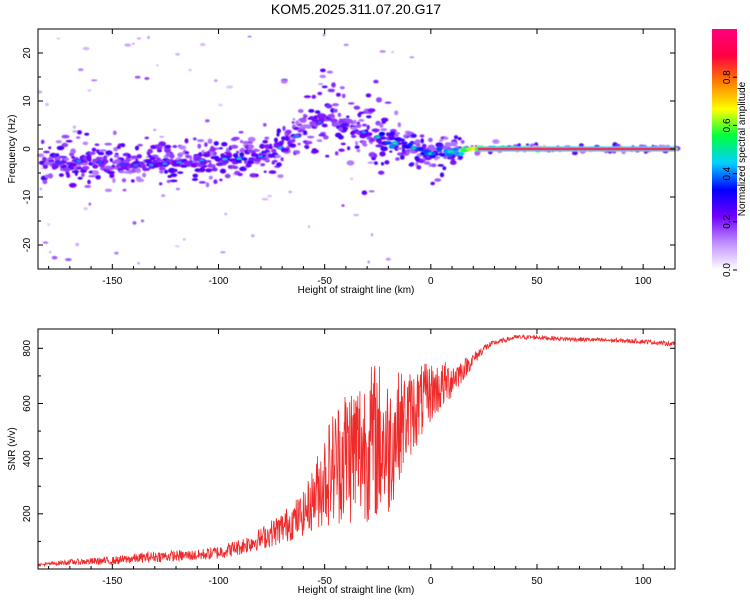  I want to click on colorbar-ticks: 0.0 0.2 0.4 0.6 0.8, so click(729, 173).